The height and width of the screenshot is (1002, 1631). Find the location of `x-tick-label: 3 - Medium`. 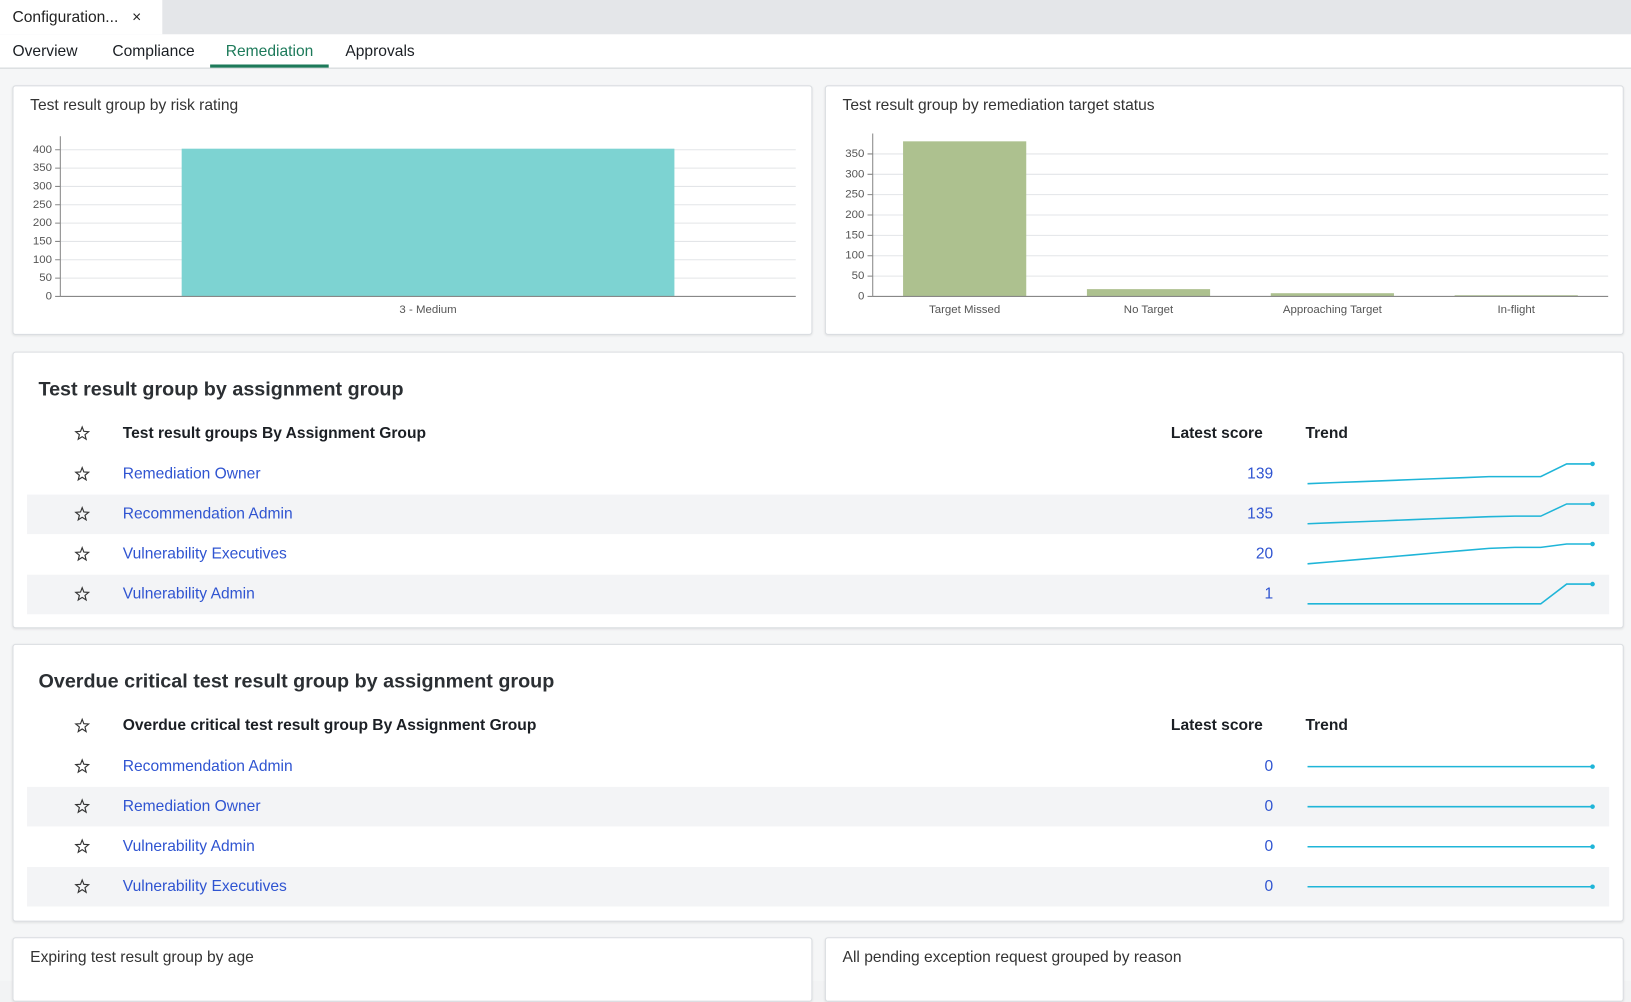

x-tick-label: 3 - Medium is located at coordinates (427, 310).